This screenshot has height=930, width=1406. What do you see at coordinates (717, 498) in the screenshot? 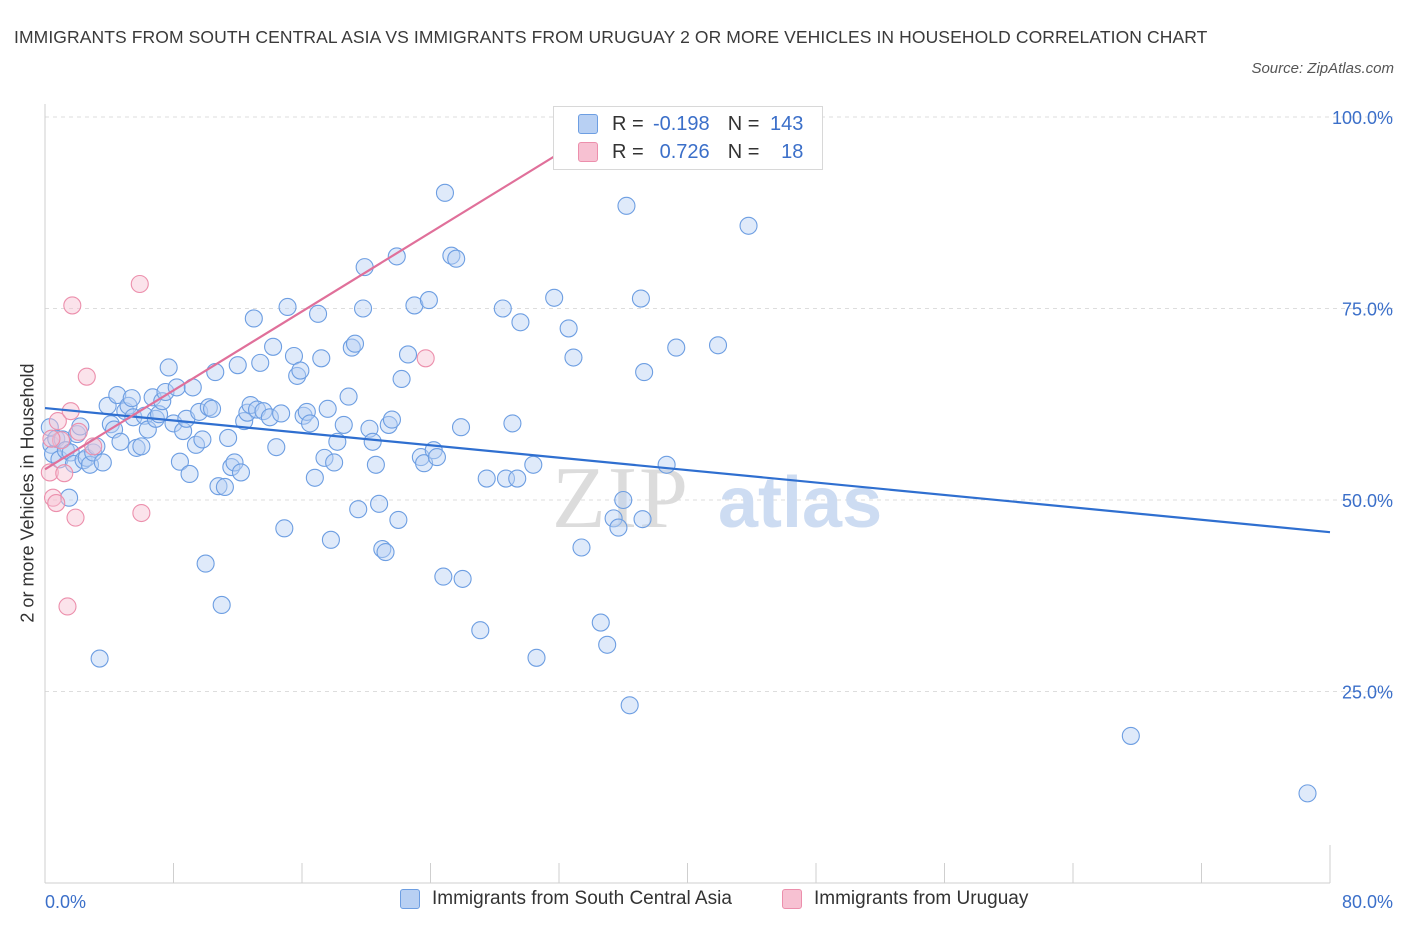
I see `watermark: ZIP atlas` at bounding box center [717, 498].